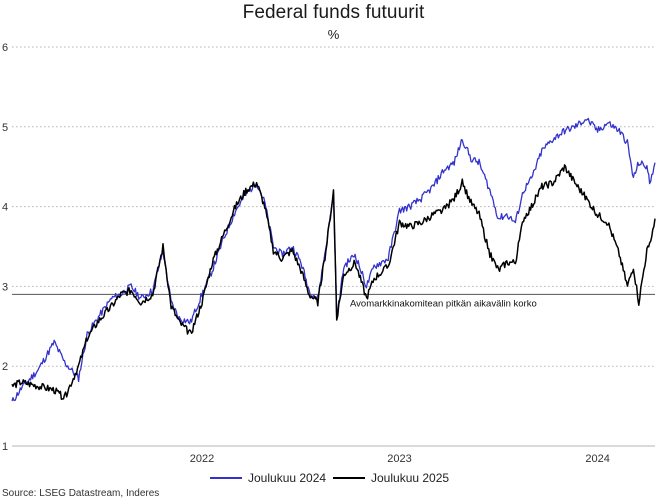 This screenshot has height=499, width=667. What do you see at coordinates (333, 34) in the screenshot?
I see `chart-subtitle: %` at bounding box center [333, 34].